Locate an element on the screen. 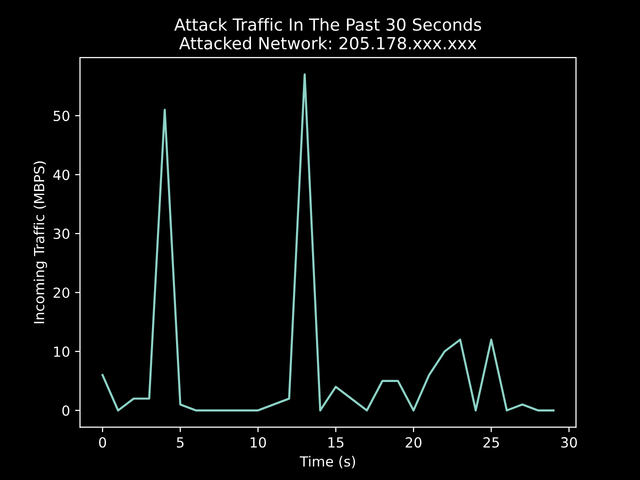 Image resolution: width=640 pixels, height=480 pixels. y-tick-label: 40 is located at coordinates (61, 175).